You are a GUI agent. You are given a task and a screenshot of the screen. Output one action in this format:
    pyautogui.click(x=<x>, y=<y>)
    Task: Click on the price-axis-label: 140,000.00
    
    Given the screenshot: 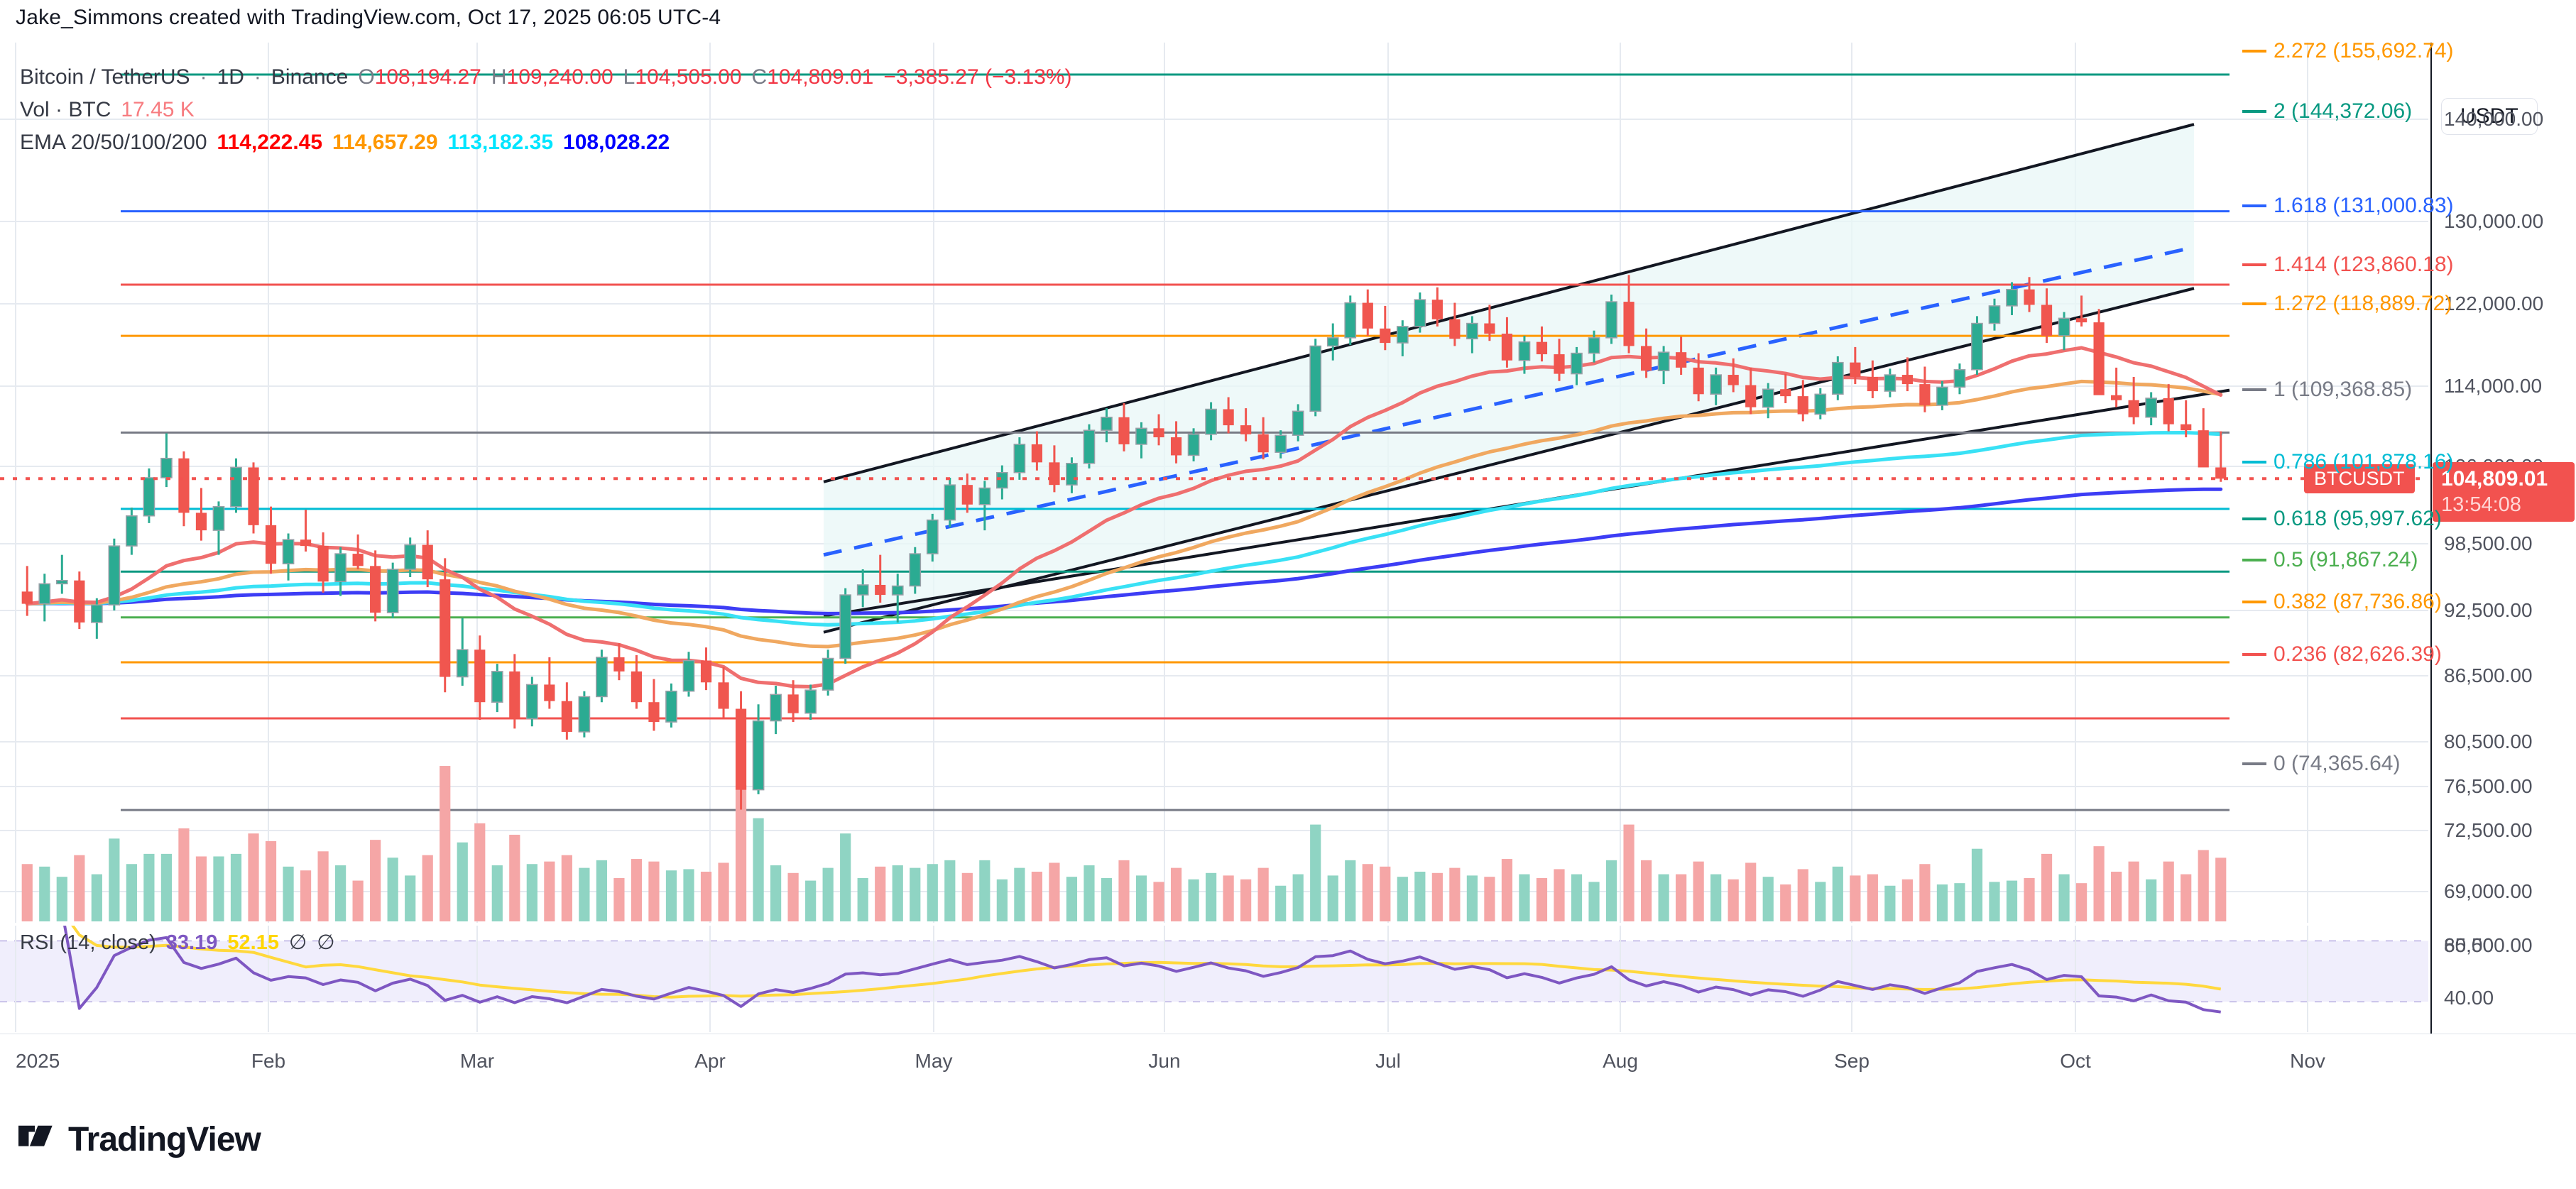 What is the action you would take?
    pyautogui.click(x=2494, y=119)
    